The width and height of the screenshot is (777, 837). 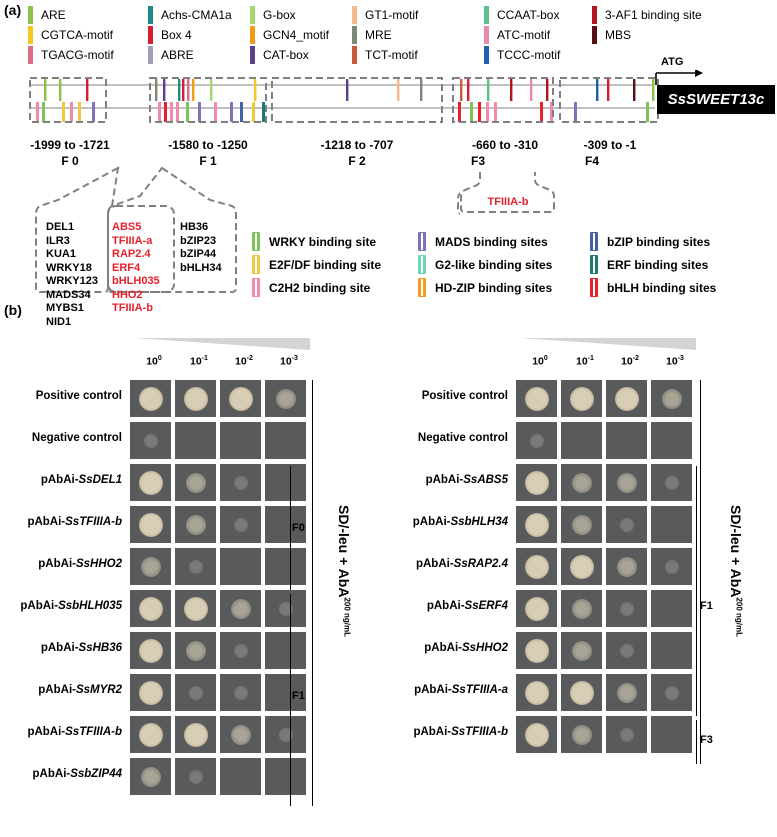 I want to click on fragment-box-f0, so click(x=68, y=100).